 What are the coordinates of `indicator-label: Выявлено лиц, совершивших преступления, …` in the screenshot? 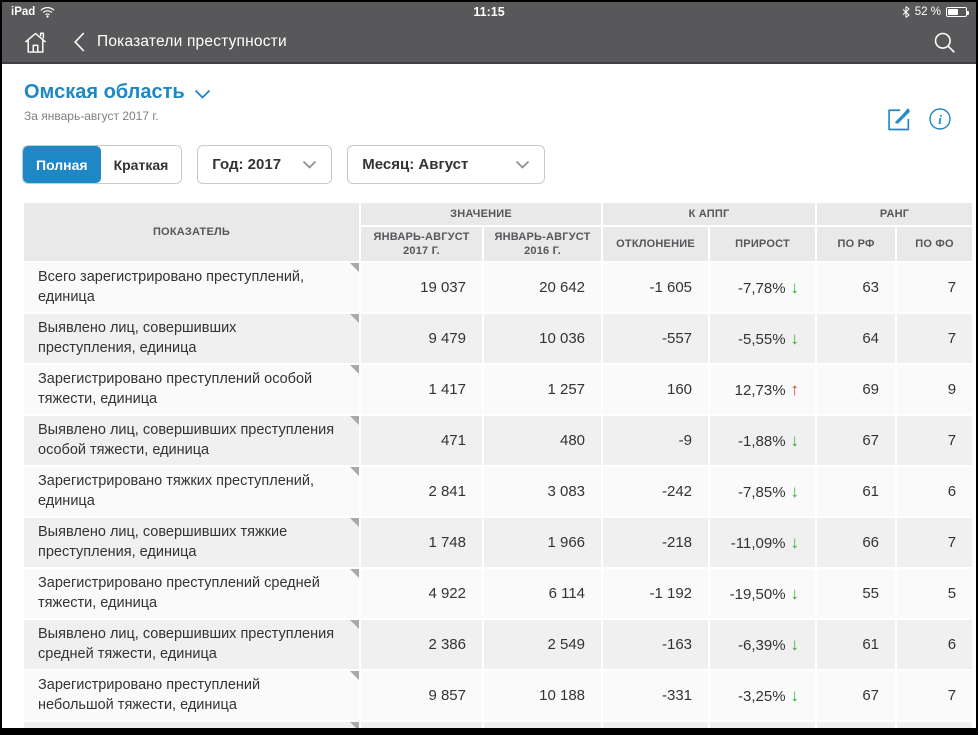 It's located at (137, 337).